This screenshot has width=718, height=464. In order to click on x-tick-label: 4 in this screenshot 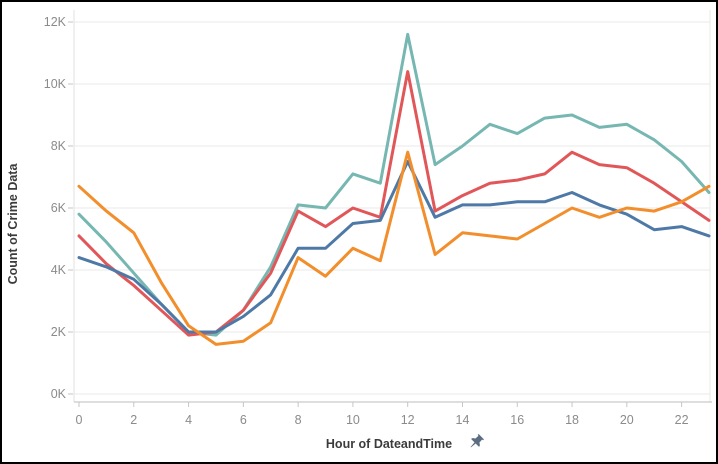, I will do `click(188, 420)`.